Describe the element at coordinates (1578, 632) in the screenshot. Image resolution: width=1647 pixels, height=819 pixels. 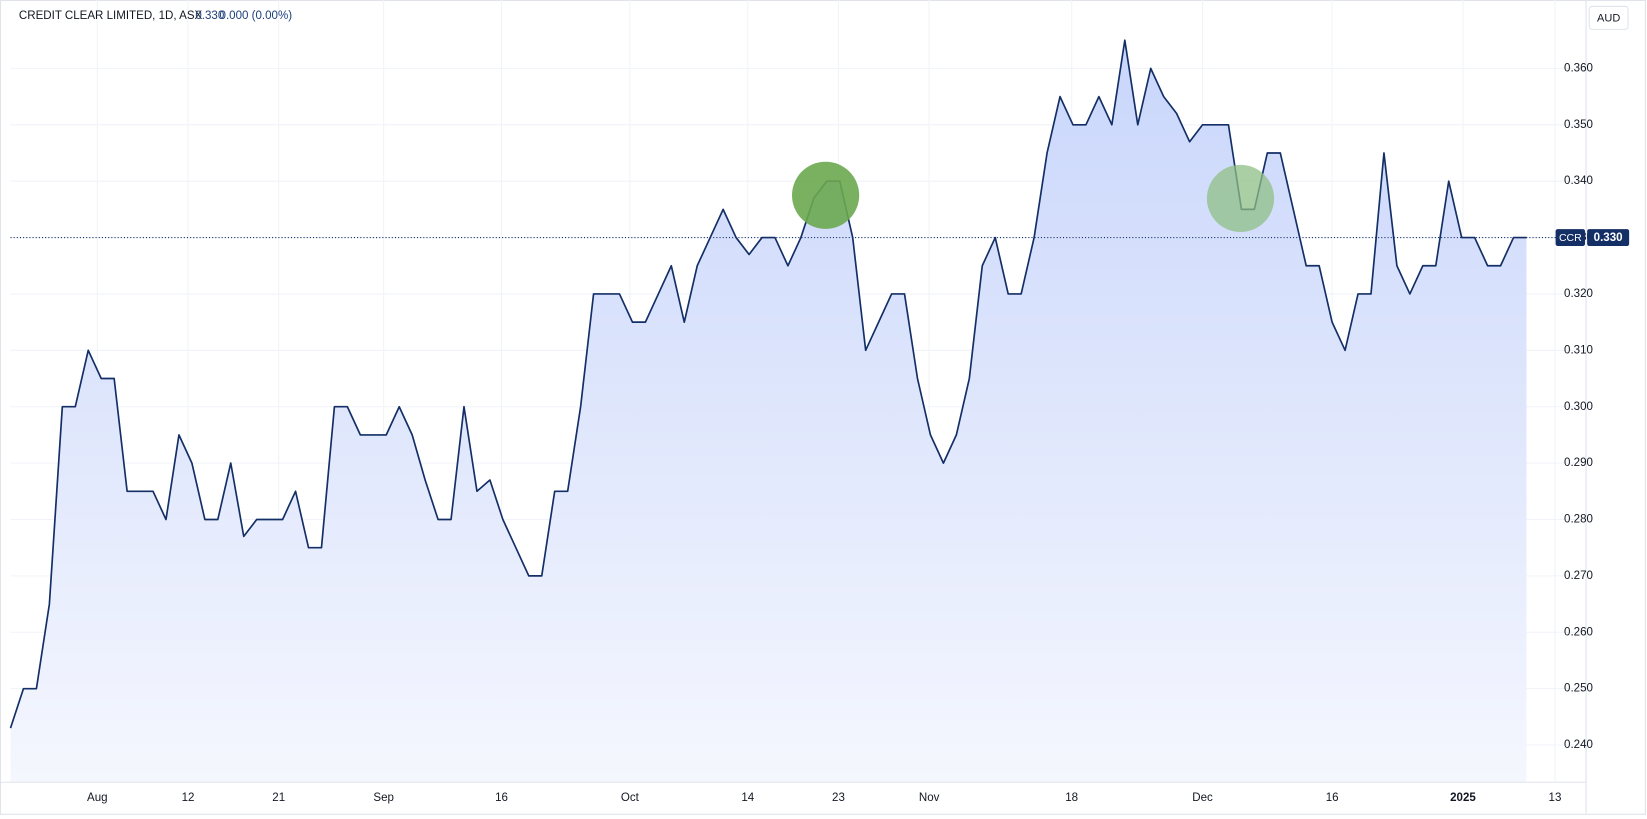
I see `y-tick-label: 0.260` at that location.